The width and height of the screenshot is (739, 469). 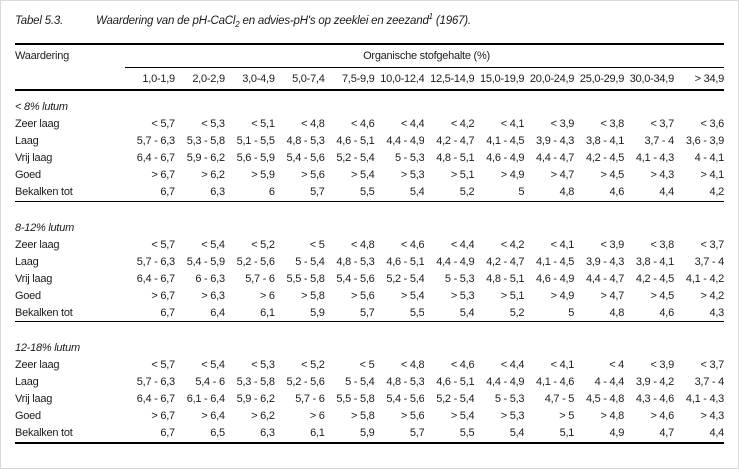 I want to click on value-cell: 5,4 - 5,6, so click(x=305, y=158).